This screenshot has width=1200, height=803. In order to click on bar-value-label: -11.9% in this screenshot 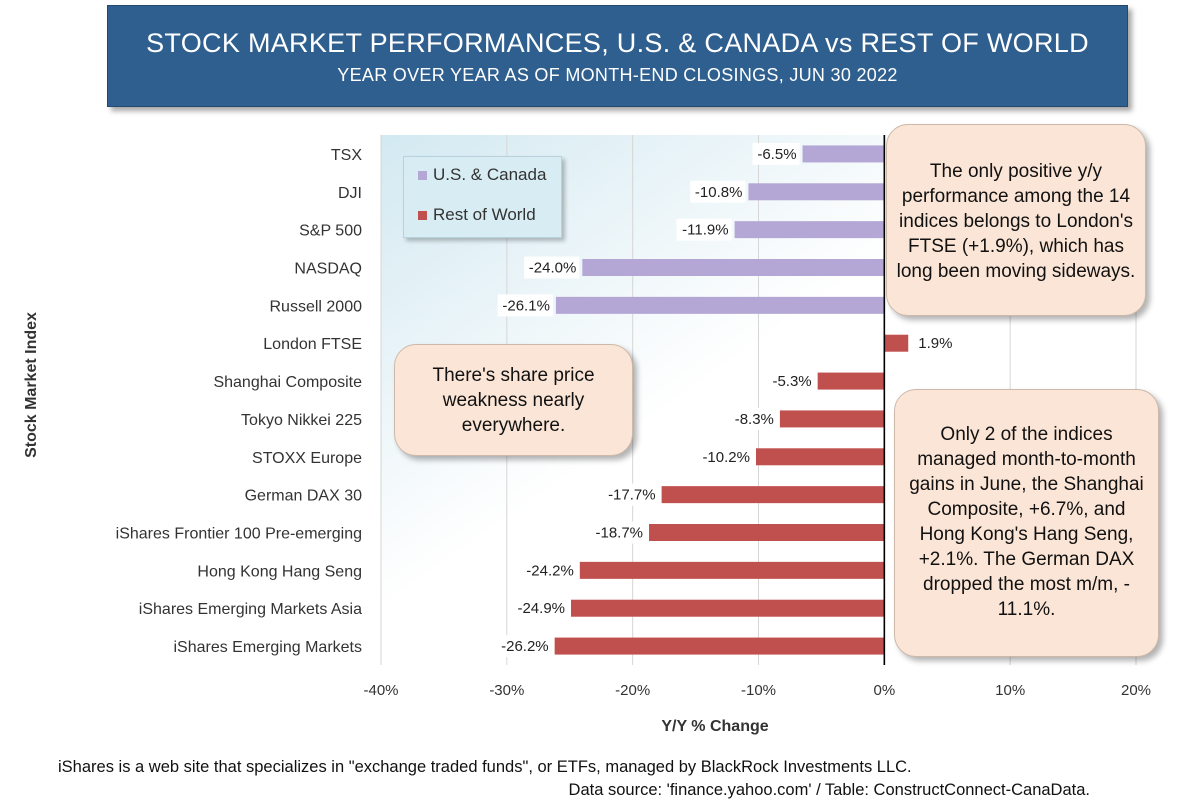, I will do `click(705, 230)`.